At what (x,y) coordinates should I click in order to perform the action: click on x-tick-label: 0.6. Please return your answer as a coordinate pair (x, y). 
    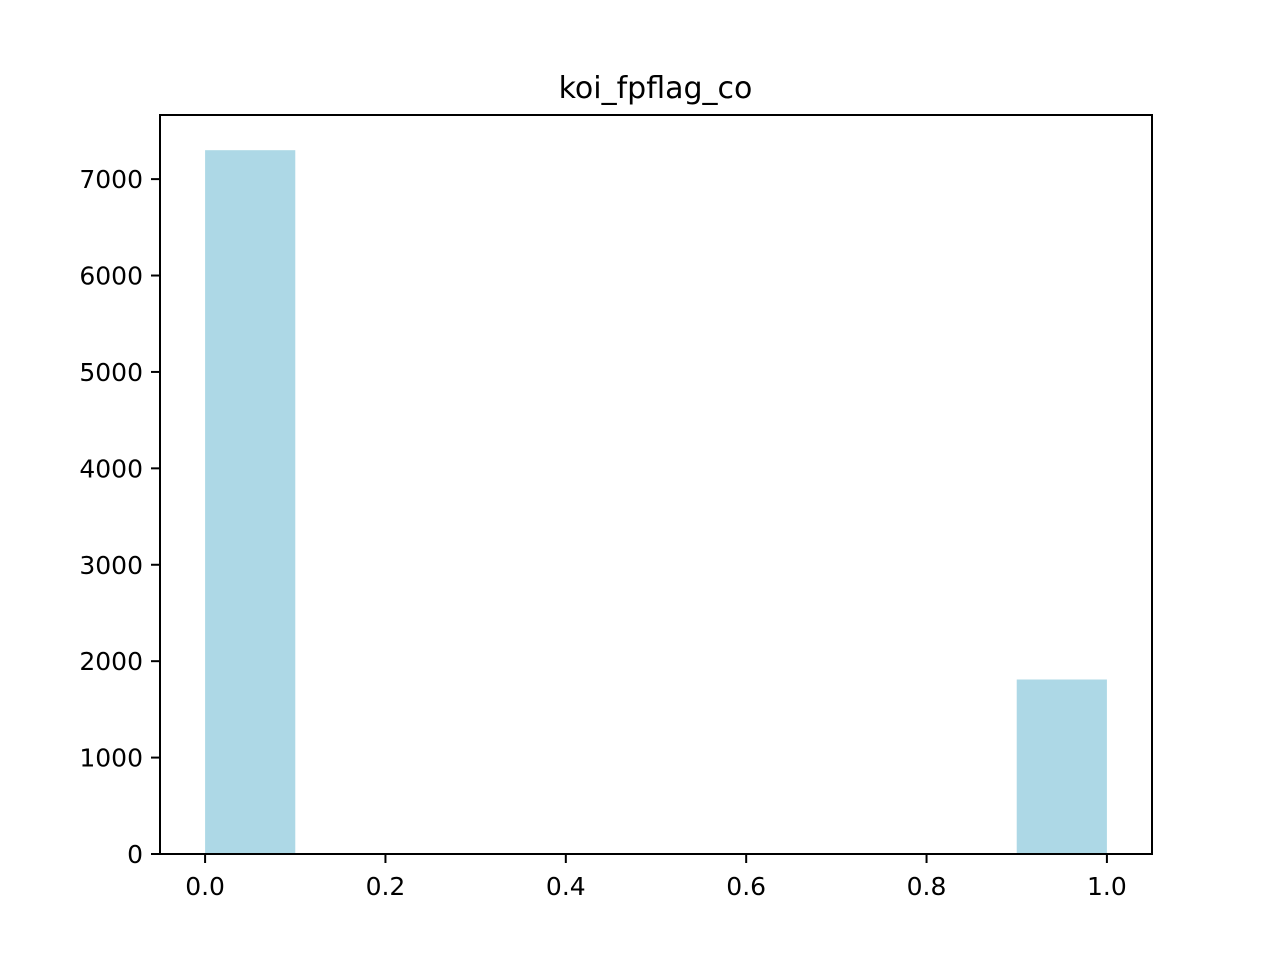
    Looking at the image, I should click on (746, 886).